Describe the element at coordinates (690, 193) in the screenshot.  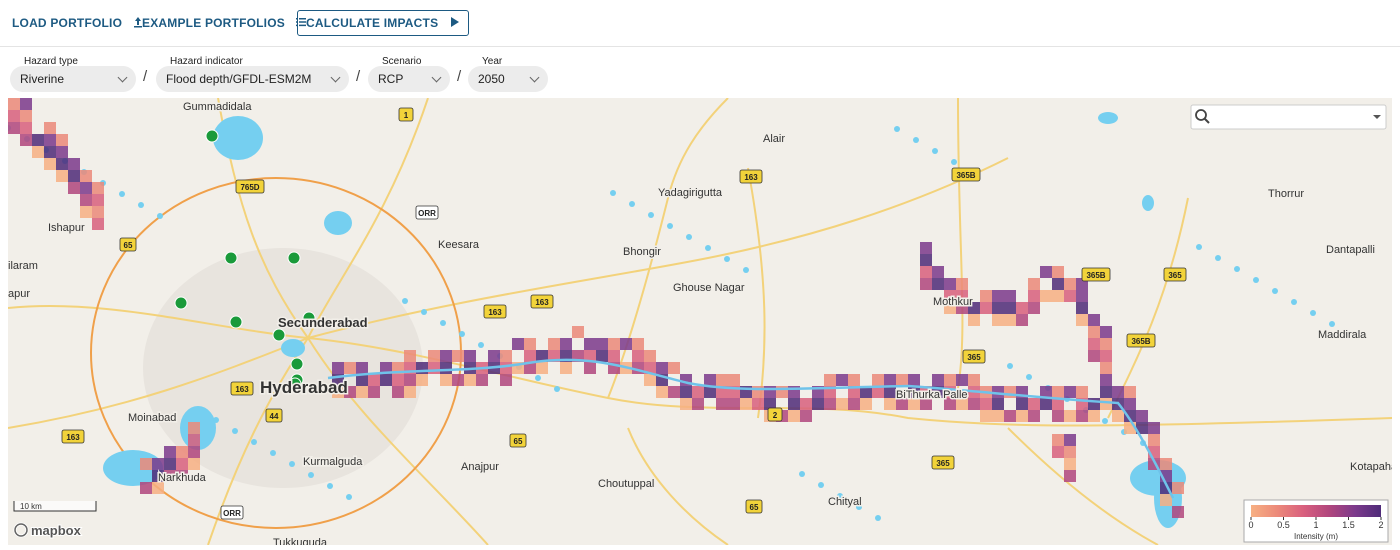
I see `place-label: Yadagirigutta` at that location.